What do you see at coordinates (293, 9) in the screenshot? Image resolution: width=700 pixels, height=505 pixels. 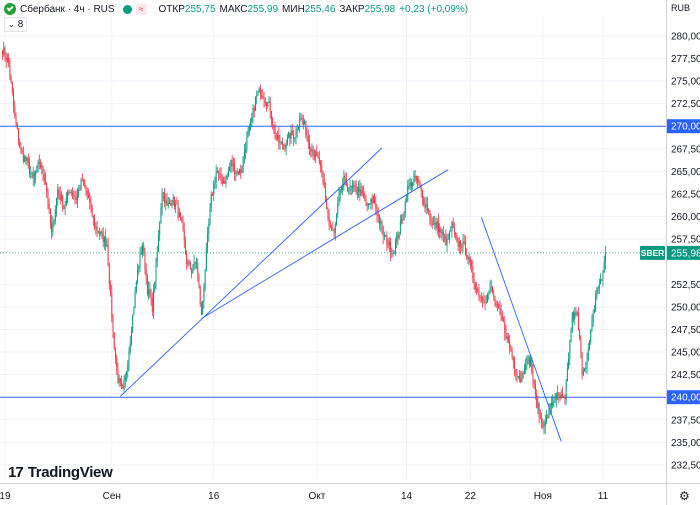 I see `low-label: МИН` at bounding box center [293, 9].